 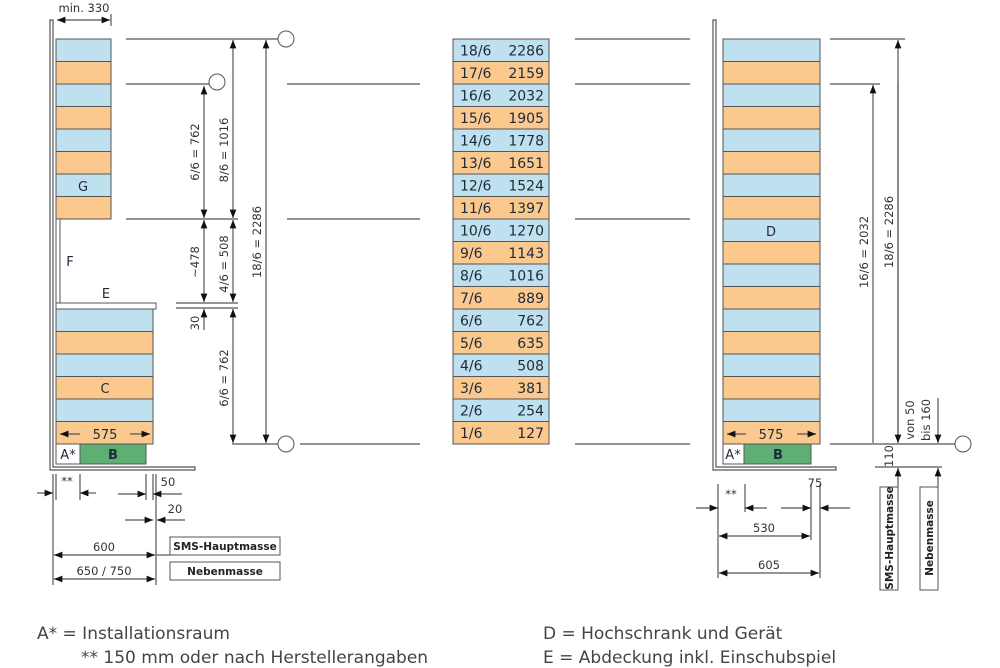 What do you see at coordinates (476, 142) in the screenshot?
I see `row-fraction: 14/6` at bounding box center [476, 142].